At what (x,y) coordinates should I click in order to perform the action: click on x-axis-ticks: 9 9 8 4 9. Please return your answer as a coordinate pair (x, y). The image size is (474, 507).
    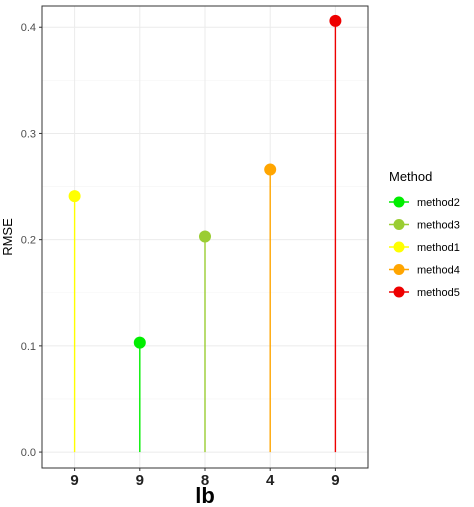
    Looking at the image, I should click on (205, 478).